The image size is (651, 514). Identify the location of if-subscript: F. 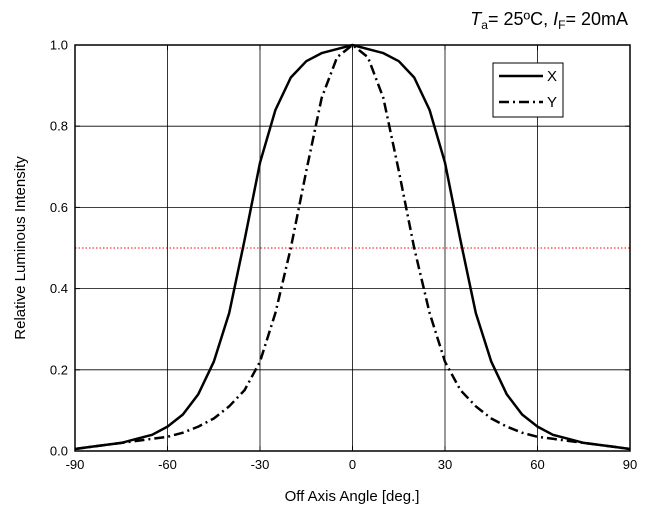
(561, 25).